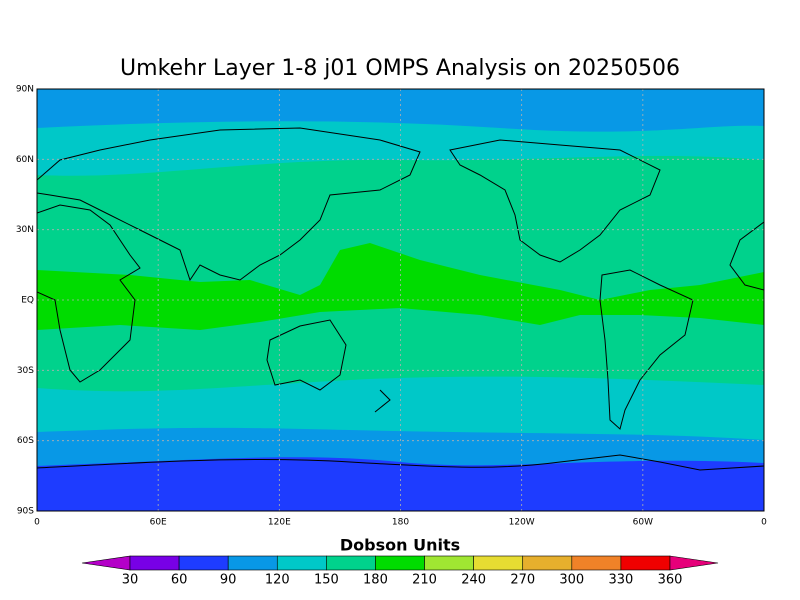 The width and height of the screenshot is (800, 600). What do you see at coordinates (620, 580) in the screenshot?
I see `colorbar-label: 330` at bounding box center [620, 580].